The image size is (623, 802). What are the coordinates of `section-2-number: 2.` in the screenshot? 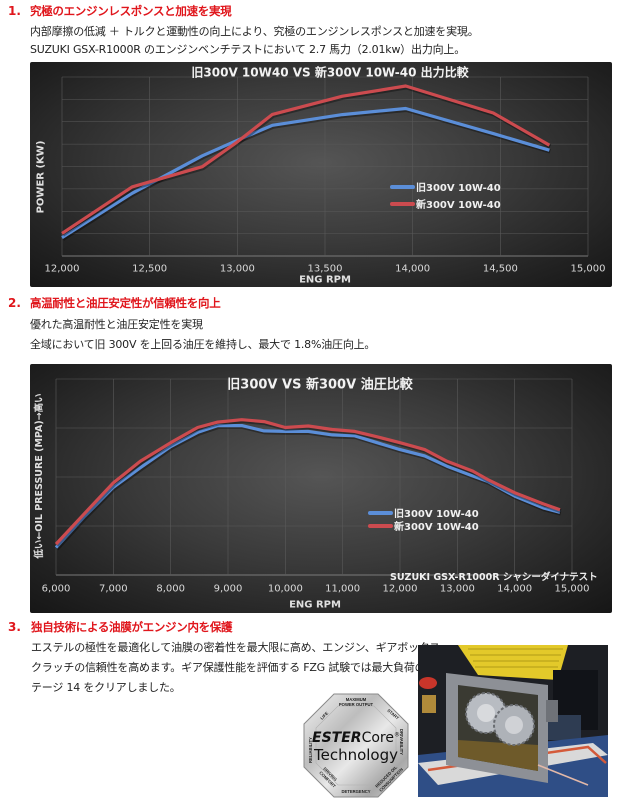 It's located at (14, 303).